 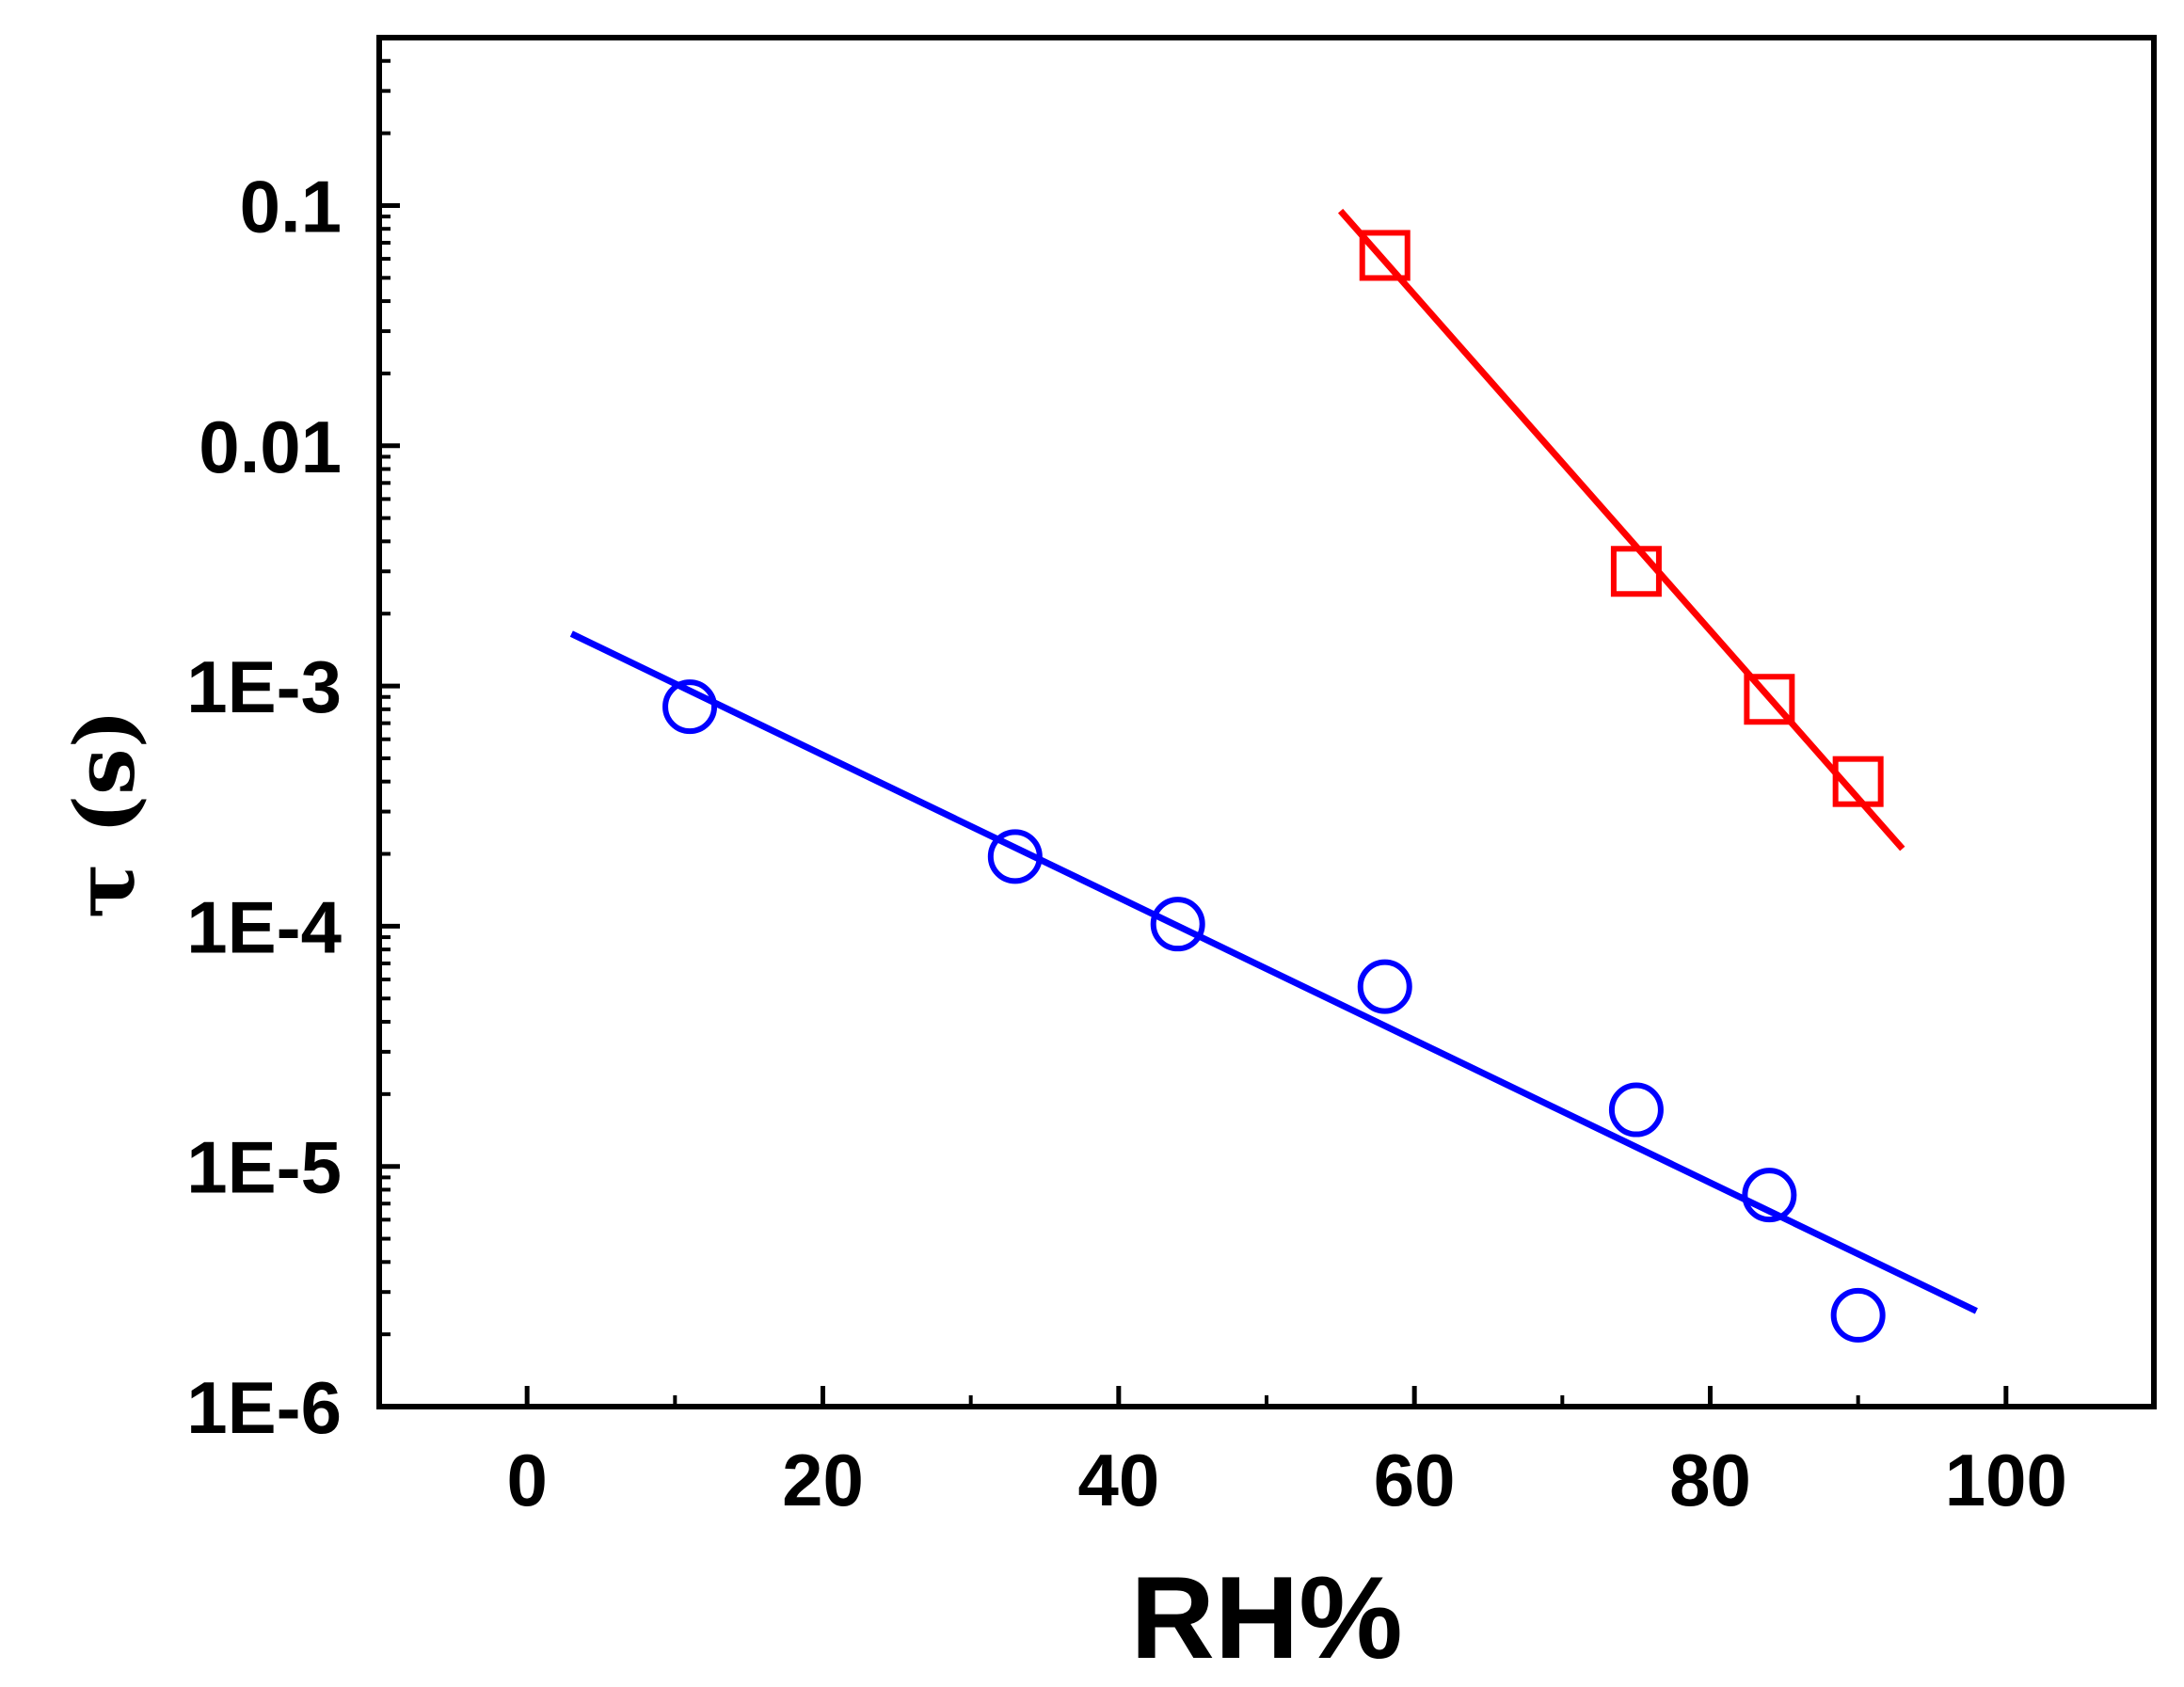 I want to click on y-tick-label: 1E-5, so click(x=264, y=1167).